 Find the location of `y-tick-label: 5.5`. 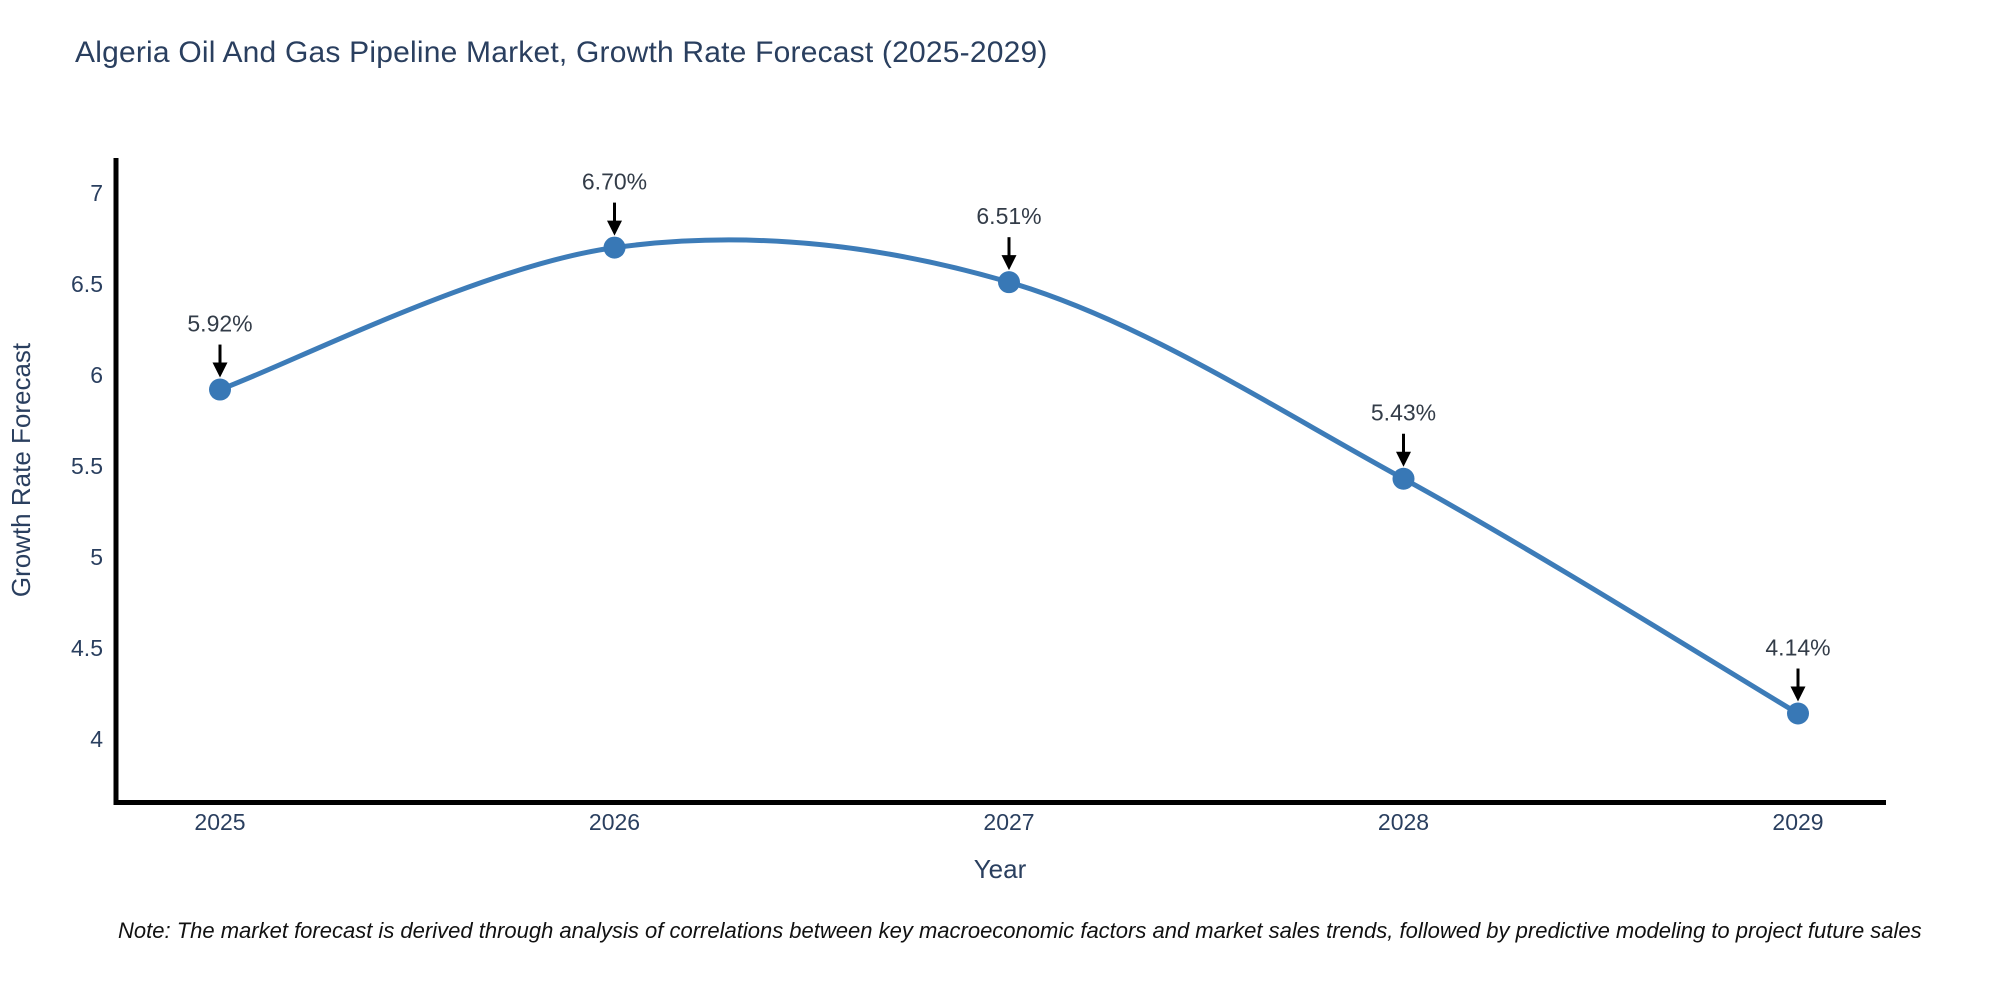

y-tick-label: 5.5 is located at coordinates (87, 466).